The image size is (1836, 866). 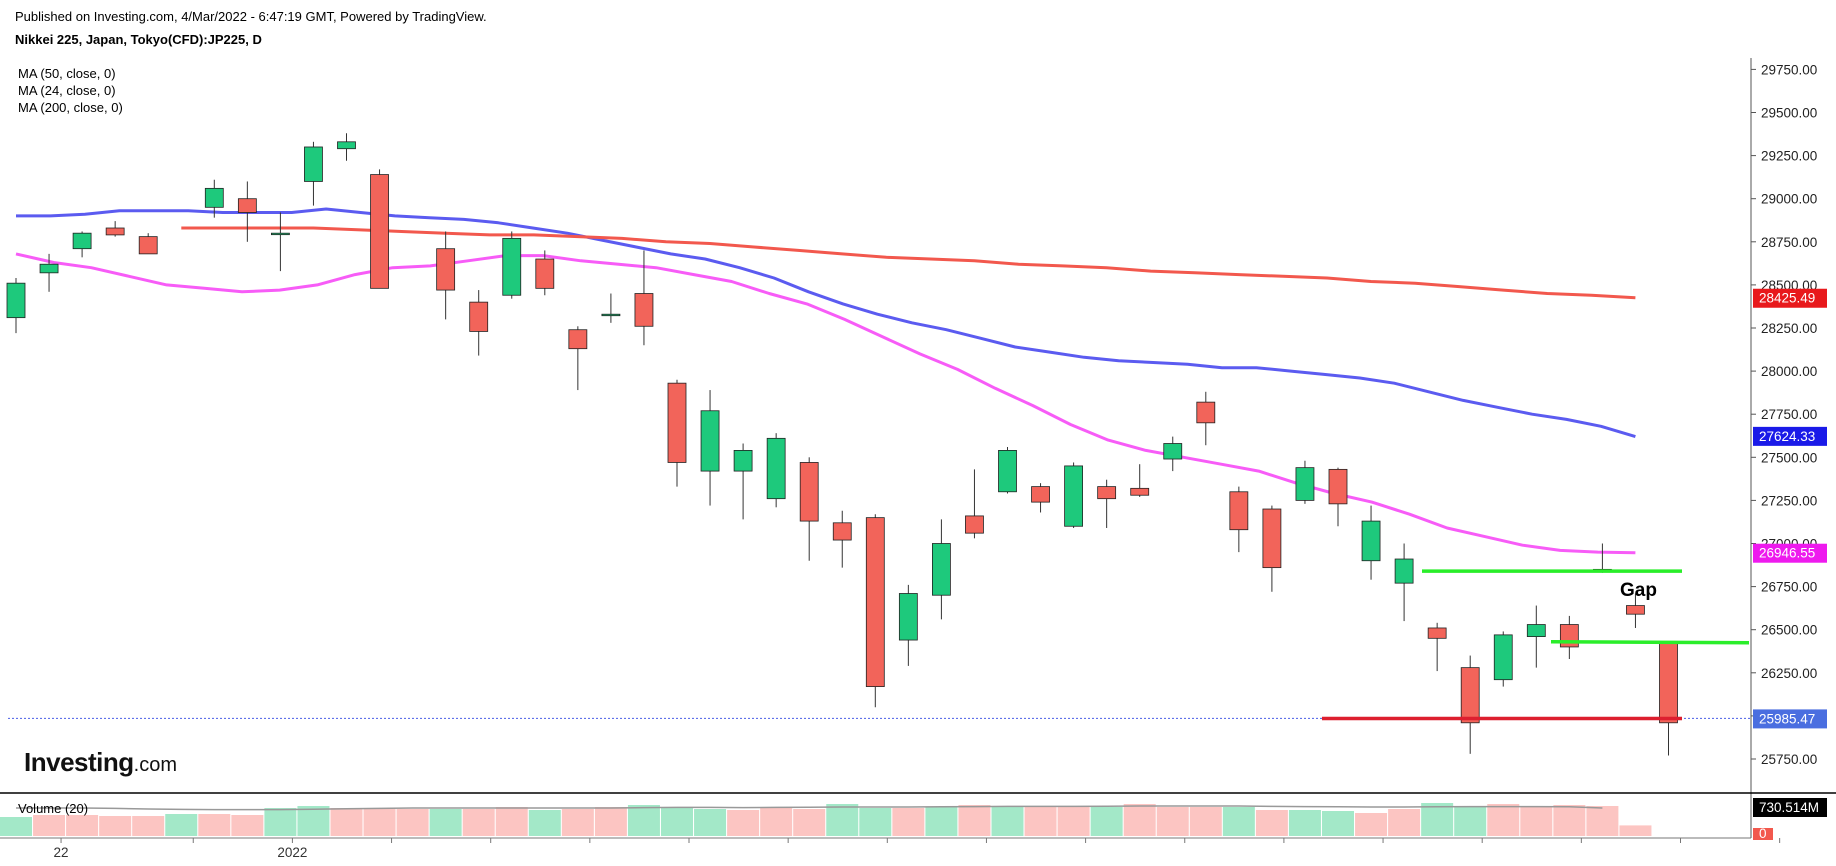 I want to click on ma50-tag-bg, so click(x=1790, y=436).